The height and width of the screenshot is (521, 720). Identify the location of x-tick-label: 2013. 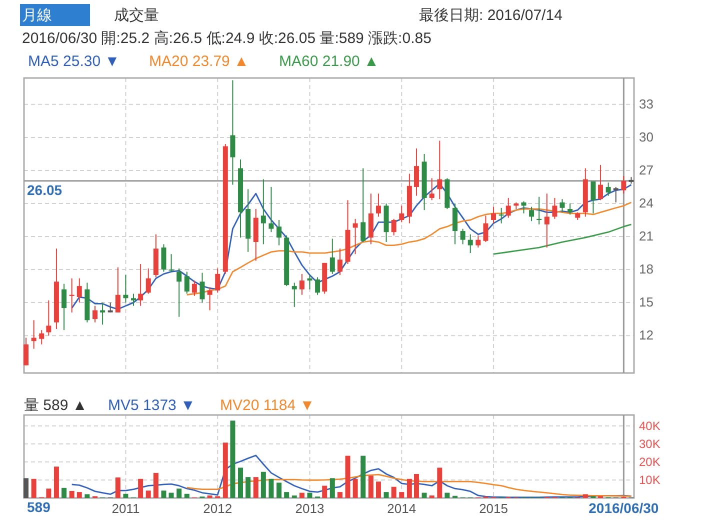
(309, 508).